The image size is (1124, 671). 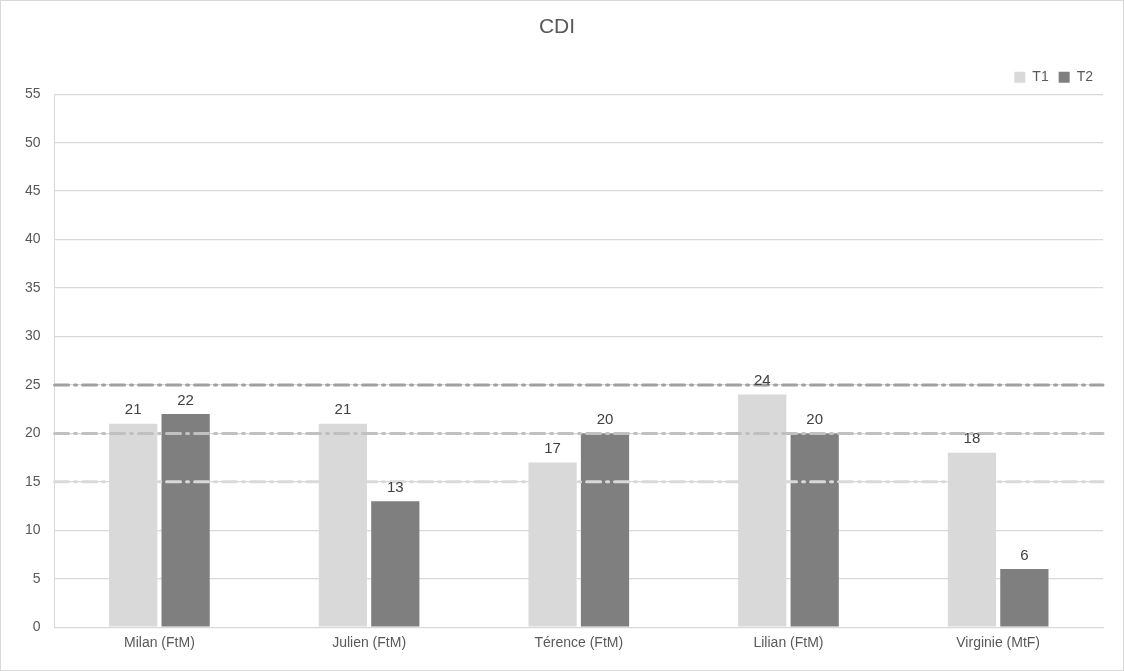 What do you see at coordinates (557, 26) in the screenshot?
I see `chart-title: CDI` at bounding box center [557, 26].